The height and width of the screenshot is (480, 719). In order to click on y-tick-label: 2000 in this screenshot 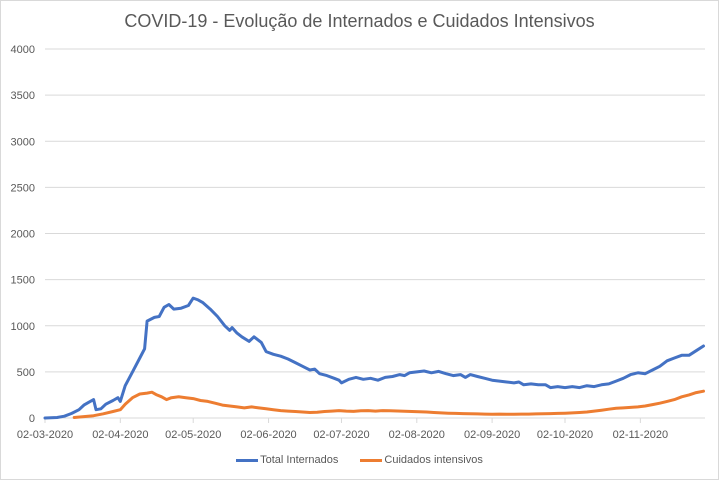, I will do `click(23, 235)`.